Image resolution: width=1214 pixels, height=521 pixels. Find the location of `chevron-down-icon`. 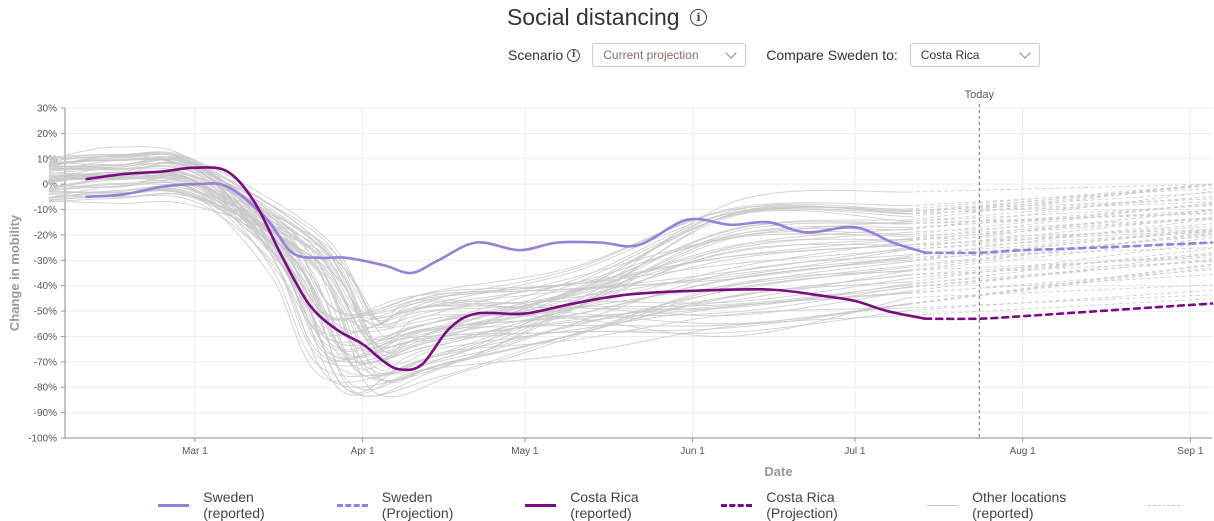

chevron-down-icon is located at coordinates (731, 53).